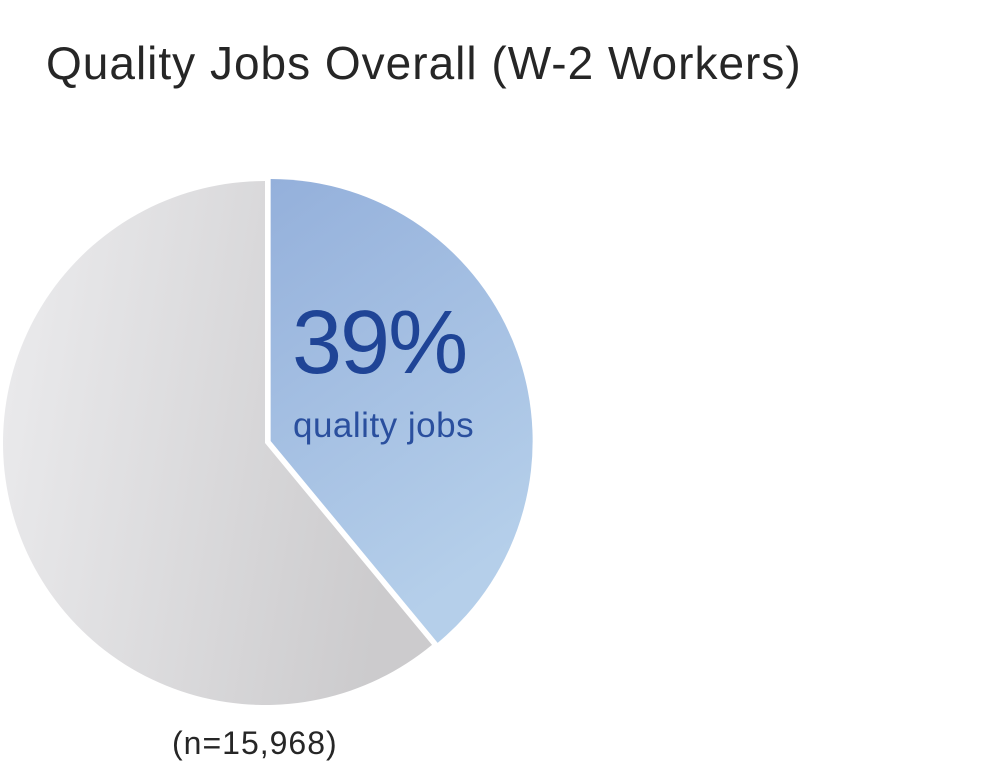 The height and width of the screenshot is (765, 994). I want to click on chart-title: Quality Jobs Overall (W-2 Workers), so click(424, 63).